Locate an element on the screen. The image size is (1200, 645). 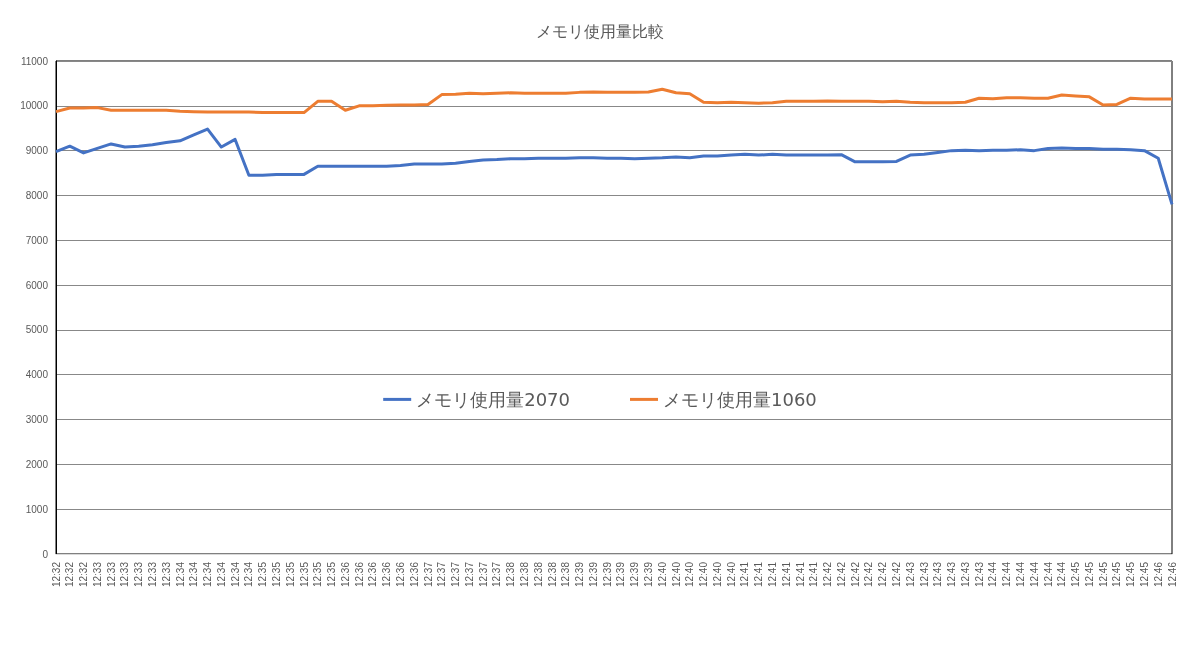
y-tick-label: 2000 is located at coordinates (37, 464).